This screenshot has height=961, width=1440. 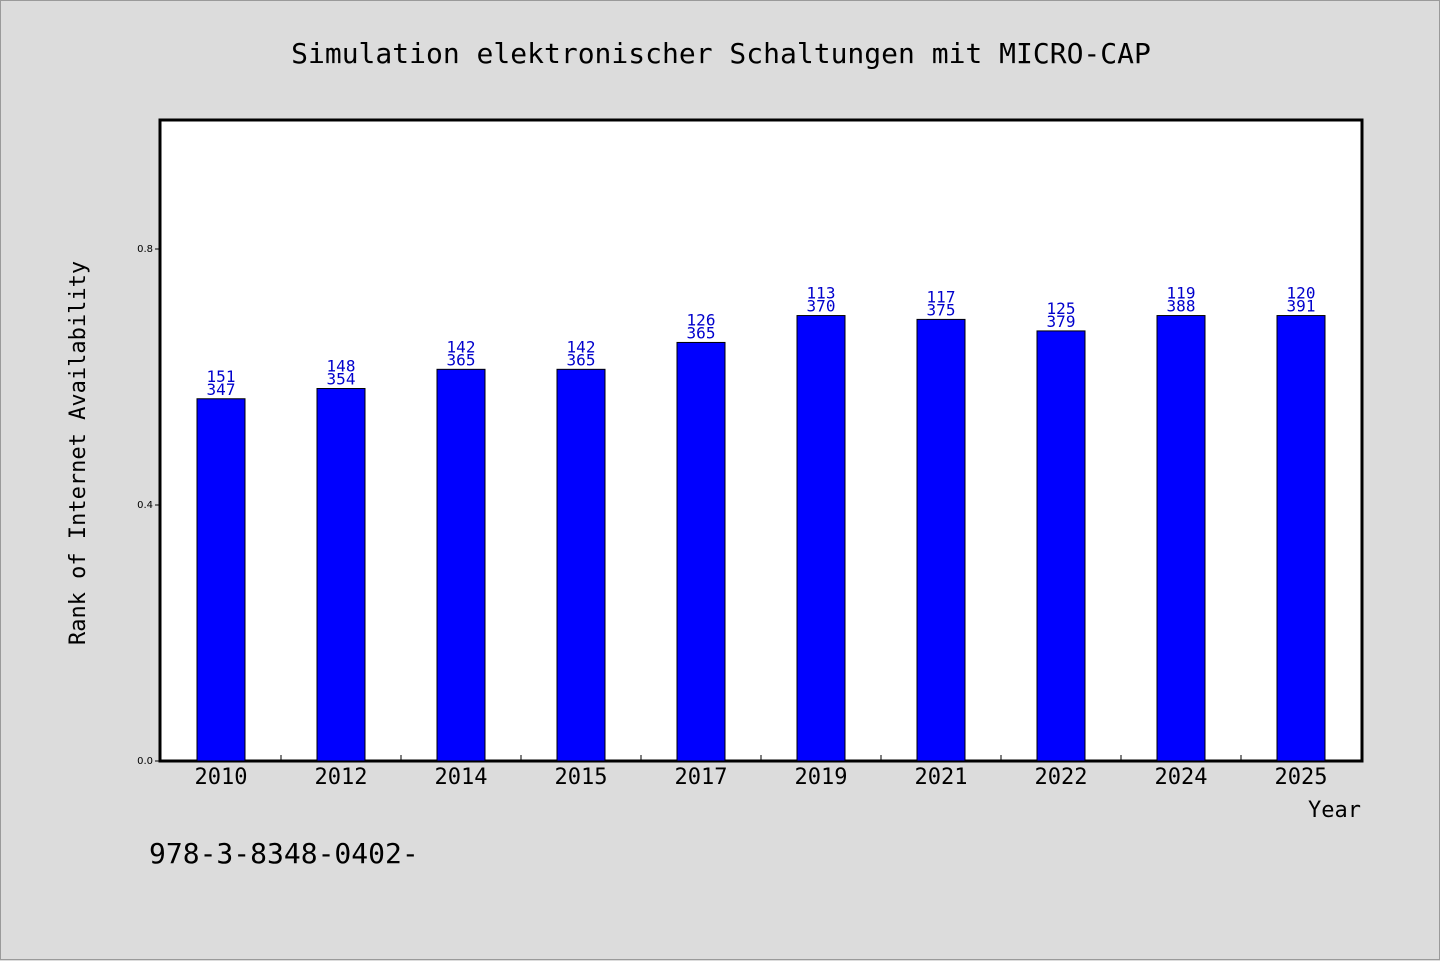 What do you see at coordinates (341, 777) in the screenshot?
I see `x-tick-label: 2012` at bounding box center [341, 777].